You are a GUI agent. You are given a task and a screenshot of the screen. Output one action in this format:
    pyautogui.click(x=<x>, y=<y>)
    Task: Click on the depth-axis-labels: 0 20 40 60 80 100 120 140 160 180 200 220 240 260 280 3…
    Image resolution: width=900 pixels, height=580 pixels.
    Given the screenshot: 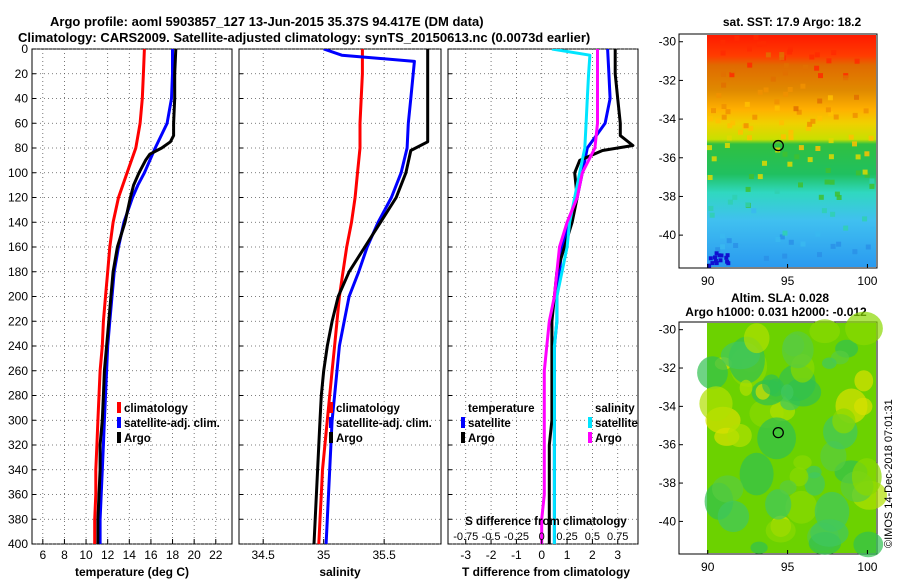 What is the action you would take?
    pyautogui.click(x=18, y=296)
    